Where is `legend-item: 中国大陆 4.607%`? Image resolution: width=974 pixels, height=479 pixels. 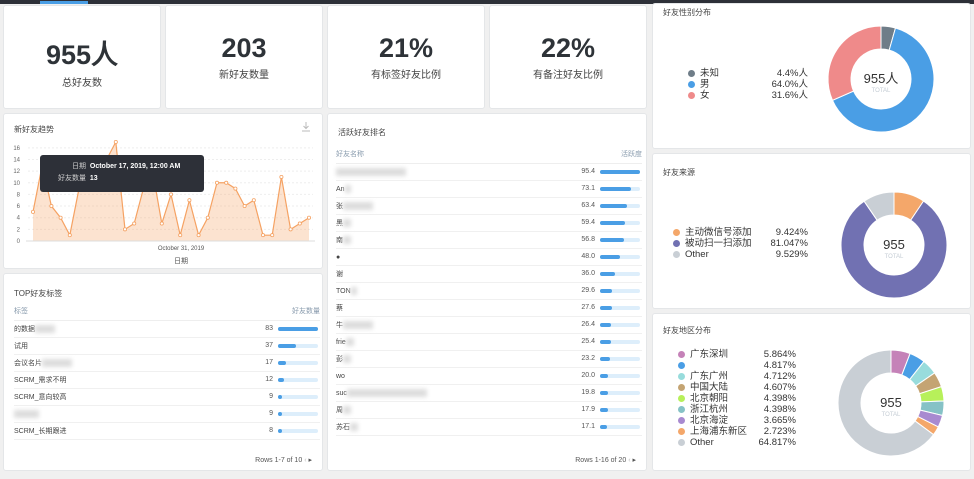
legend-item: 中国大陆 4.607% is located at coordinates (737, 387).